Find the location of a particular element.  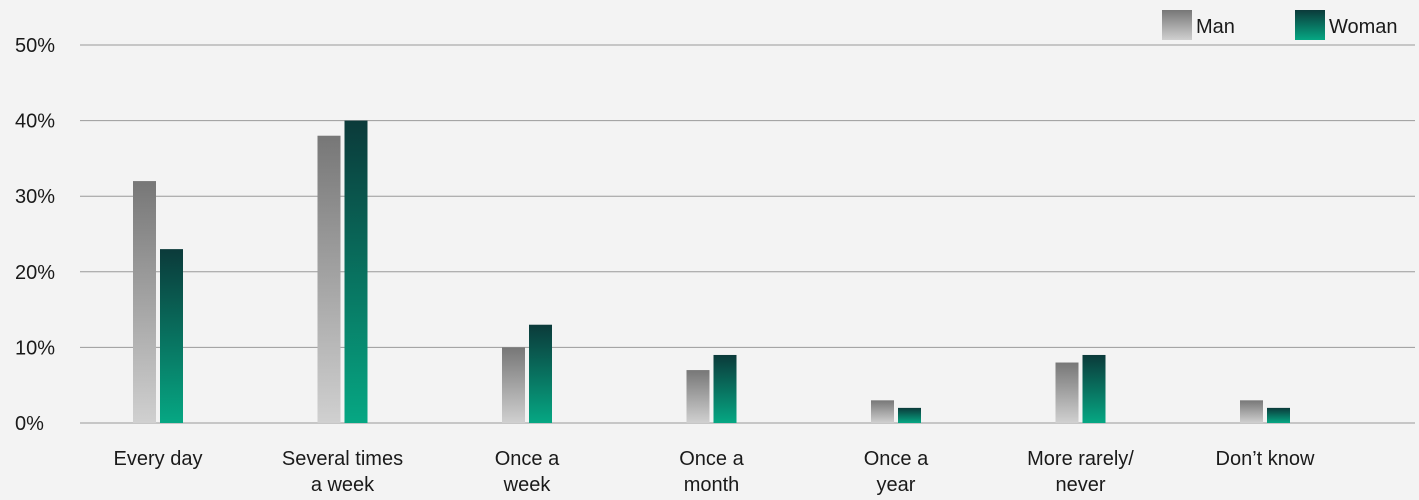

x-category-label: Once a month is located at coordinates (711, 472).